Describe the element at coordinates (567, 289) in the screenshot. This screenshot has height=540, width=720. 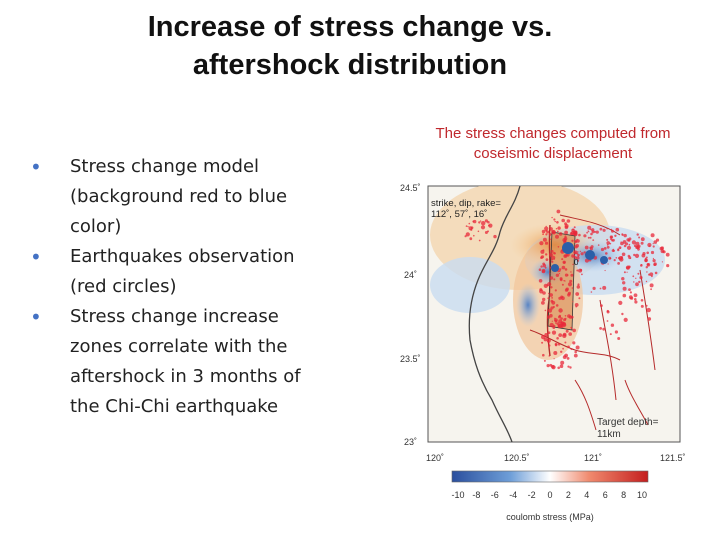
I see `aftershock-points` at that location.